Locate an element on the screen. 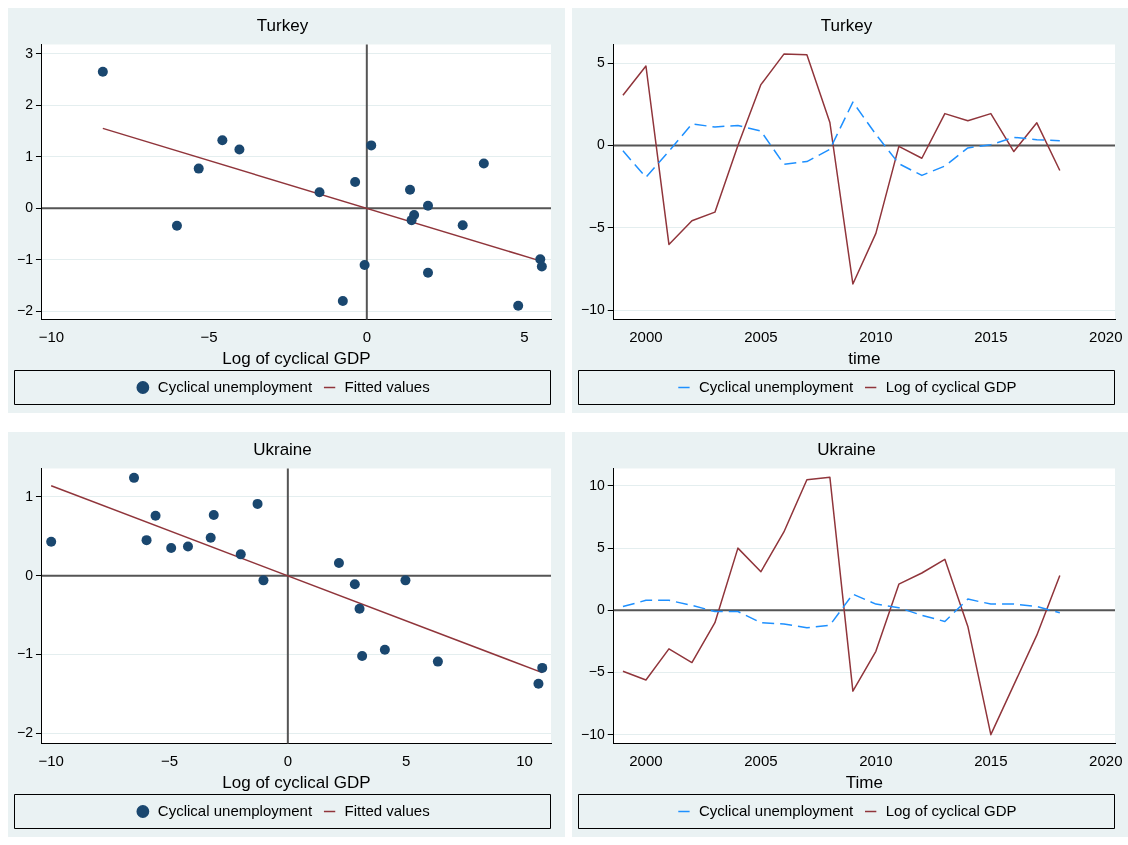 The height and width of the screenshot is (845, 1128). x-axis-title: time is located at coordinates (864, 359).